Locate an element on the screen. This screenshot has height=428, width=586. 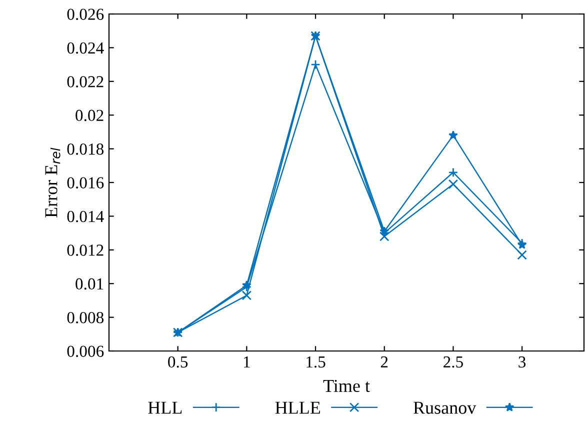
y-tick-label: 0.01 is located at coordinates (90, 284).